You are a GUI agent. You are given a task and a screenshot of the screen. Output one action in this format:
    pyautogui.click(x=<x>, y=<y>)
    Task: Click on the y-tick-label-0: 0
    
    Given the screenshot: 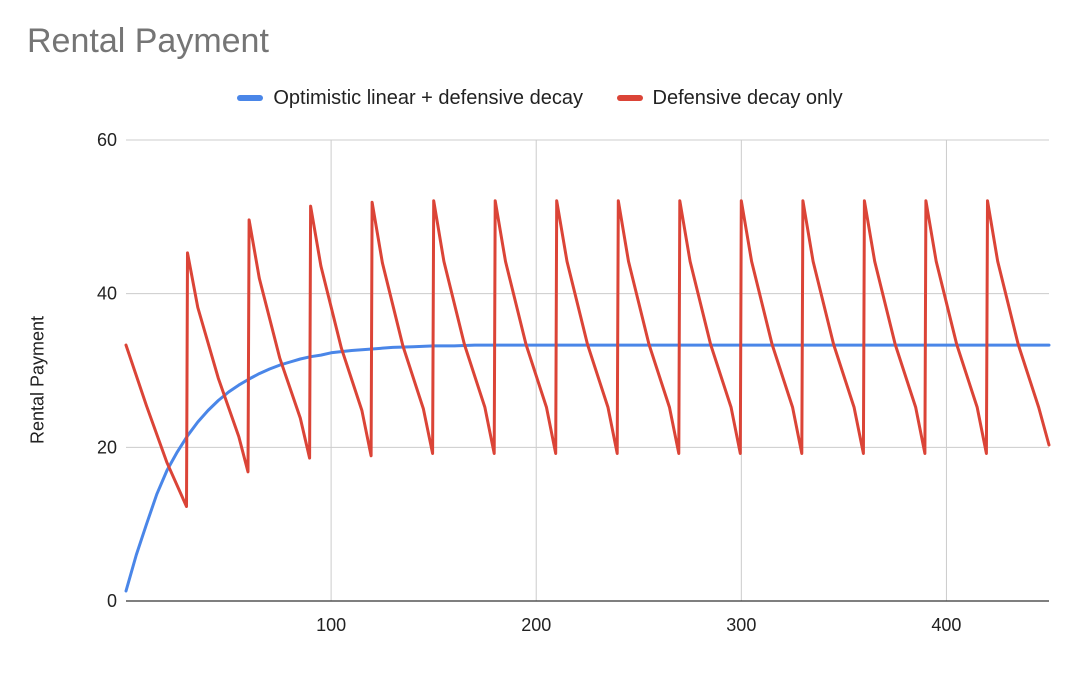 What is the action you would take?
    pyautogui.click(x=112, y=601)
    